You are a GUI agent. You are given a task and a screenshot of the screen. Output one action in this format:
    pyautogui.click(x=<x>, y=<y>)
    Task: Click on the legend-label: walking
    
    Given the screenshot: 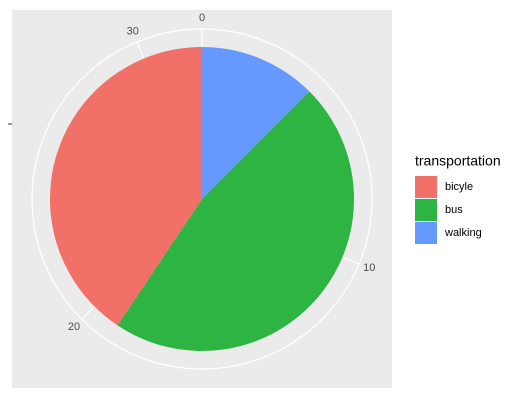 What is the action you would take?
    pyautogui.click(x=463, y=233)
    